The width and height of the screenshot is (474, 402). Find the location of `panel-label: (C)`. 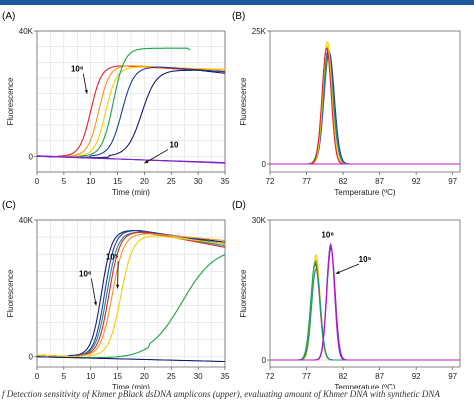

panel-label: (C) is located at coordinates (9, 205).